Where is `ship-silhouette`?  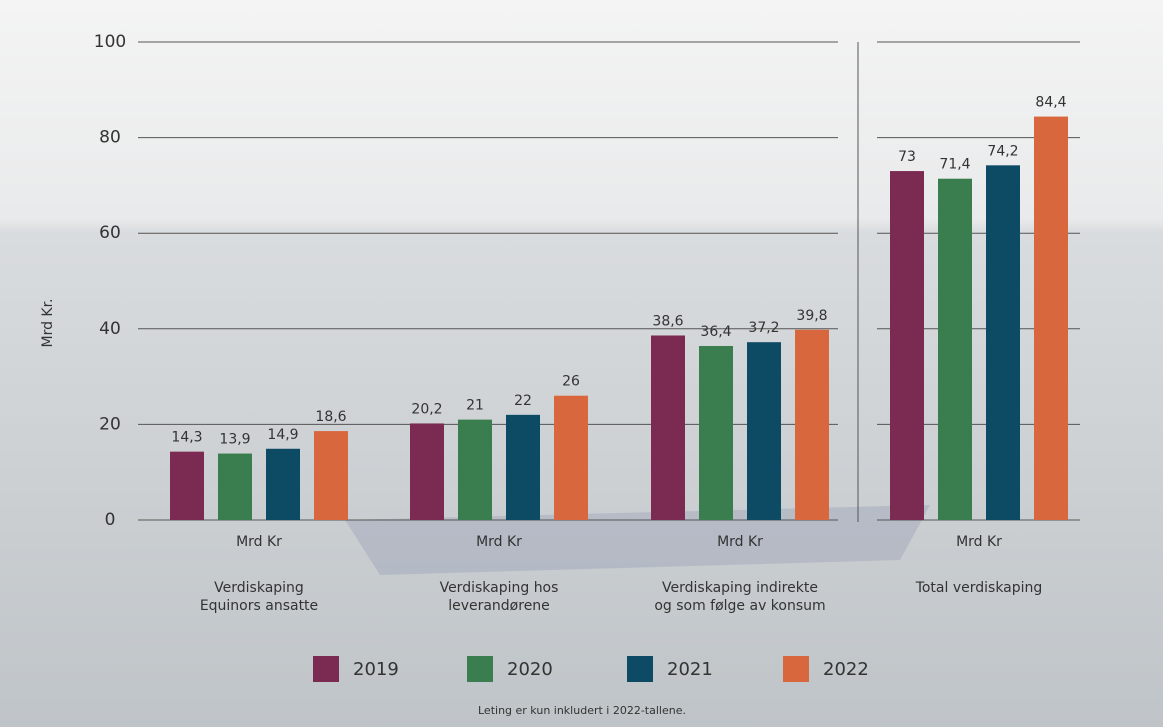
ship-silhouette is located at coordinates (637, 540).